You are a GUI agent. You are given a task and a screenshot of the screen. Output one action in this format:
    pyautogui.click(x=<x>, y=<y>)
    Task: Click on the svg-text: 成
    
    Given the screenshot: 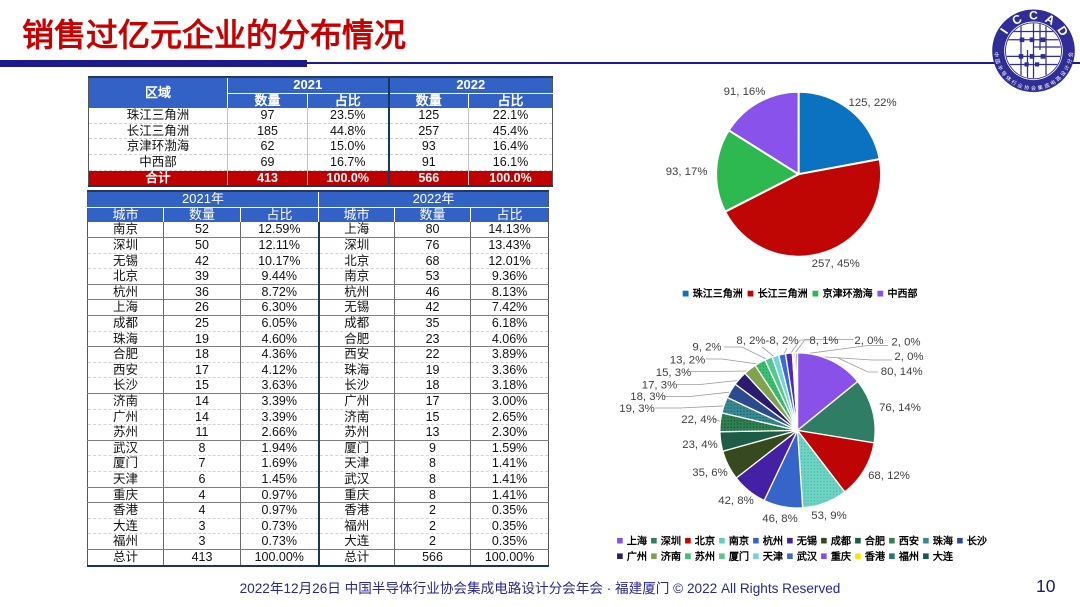 What is the action you would take?
    pyautogui.click(x=1047, y=85)
    